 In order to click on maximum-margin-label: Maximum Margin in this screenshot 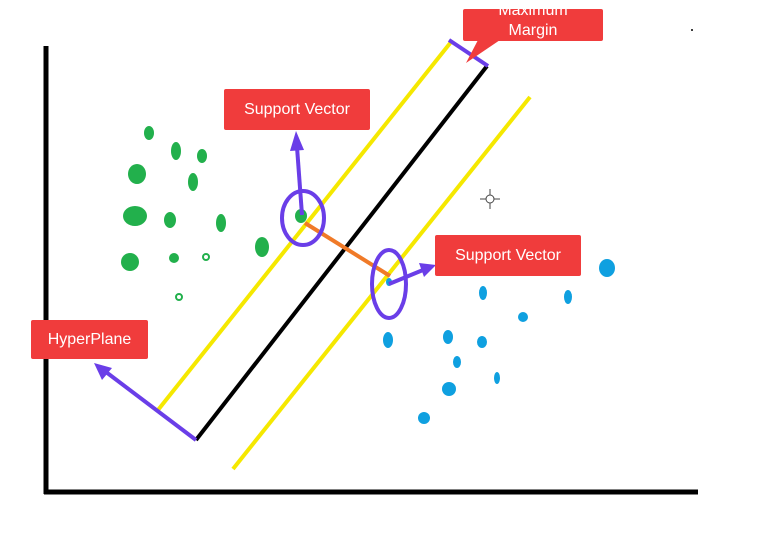, I will do `click(533, 21)`.